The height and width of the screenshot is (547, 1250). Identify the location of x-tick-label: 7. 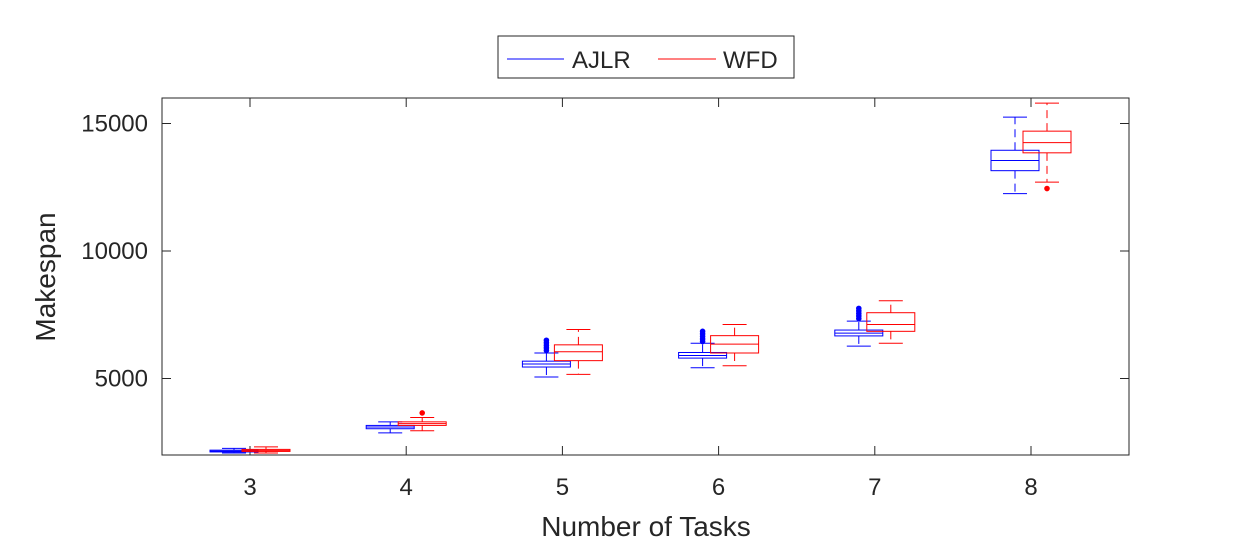
(874, 487).